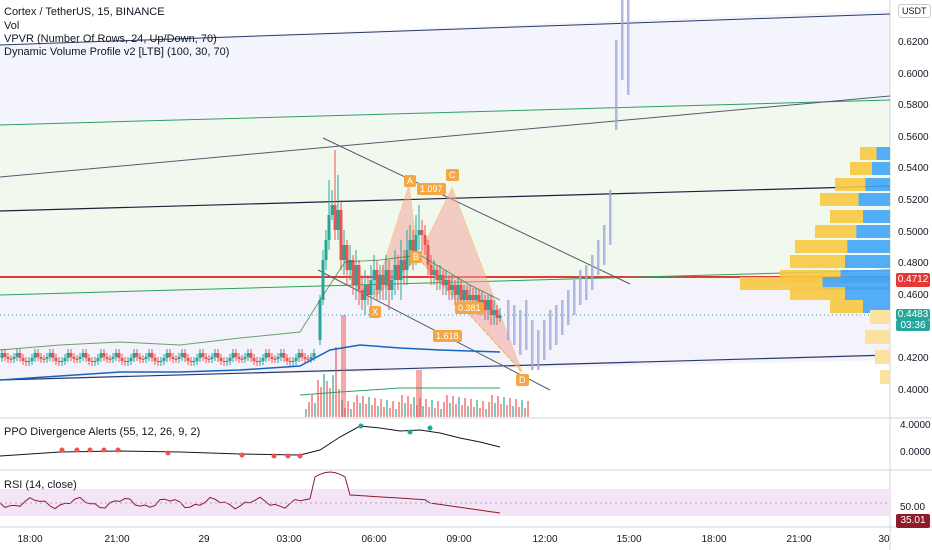 The image size is (932, 550). What do you see at coordinates (913, 521) in the screenshot?
I see `rsi-value-tag: 35.01` at bounding box center [913, 521].